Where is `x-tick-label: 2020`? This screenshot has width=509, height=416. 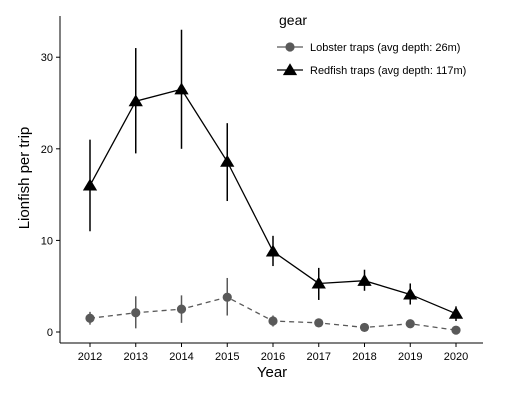 x-tick-label: 2020 is located at coordinates (456, 357).